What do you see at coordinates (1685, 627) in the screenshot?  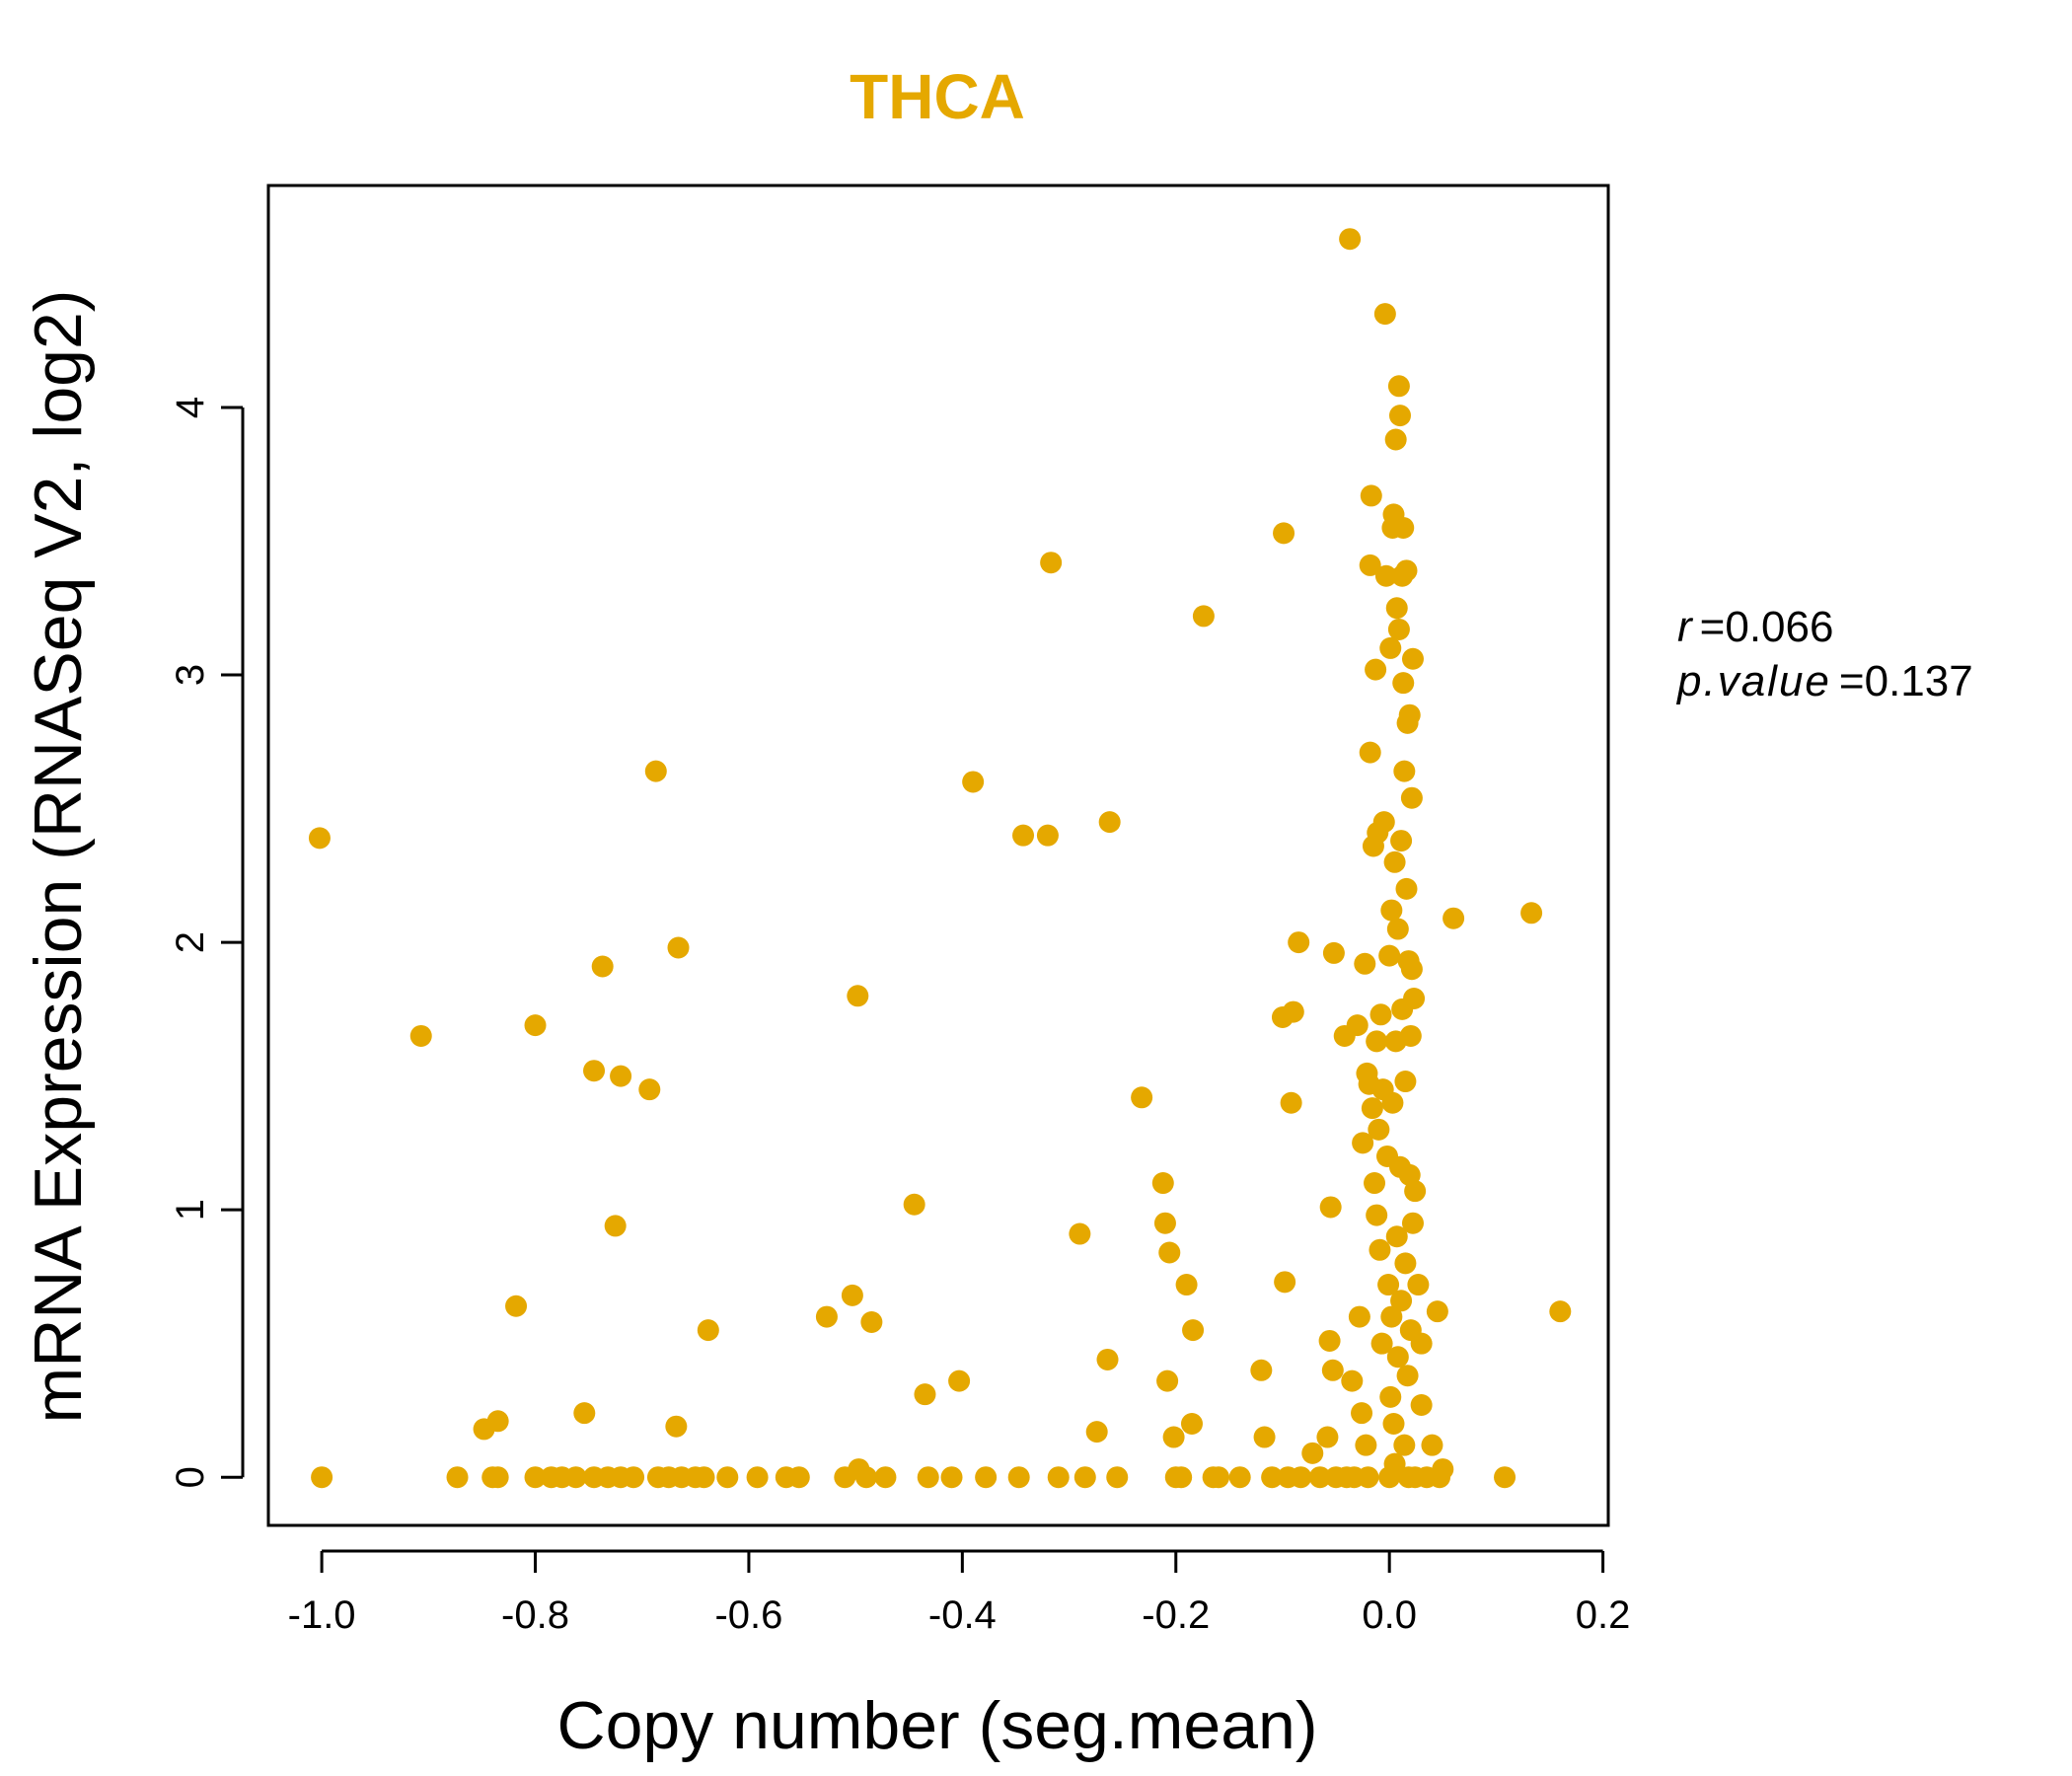 I see `r-label: r` at bounding box center [1685, 627].